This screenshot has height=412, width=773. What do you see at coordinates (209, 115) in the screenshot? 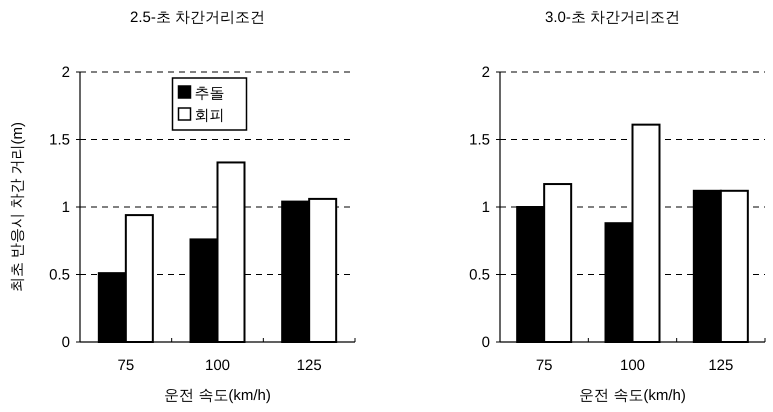
I see `legend-label: 회피` at bounding box center [209, 115].